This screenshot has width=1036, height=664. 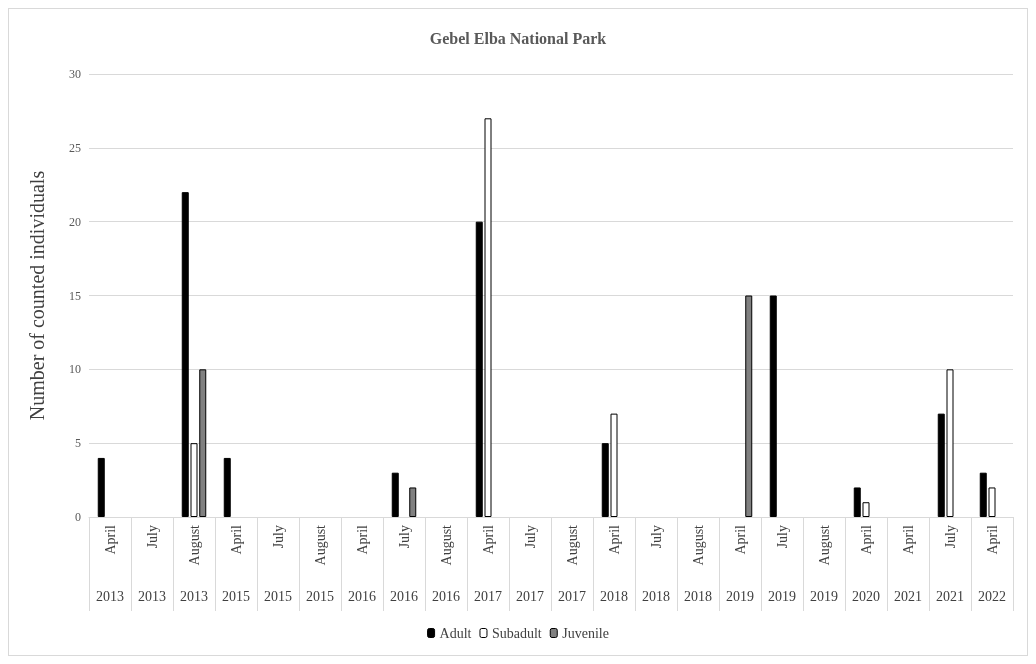 I want to click on y-tick-label: 5, so click(x=78, y=443).